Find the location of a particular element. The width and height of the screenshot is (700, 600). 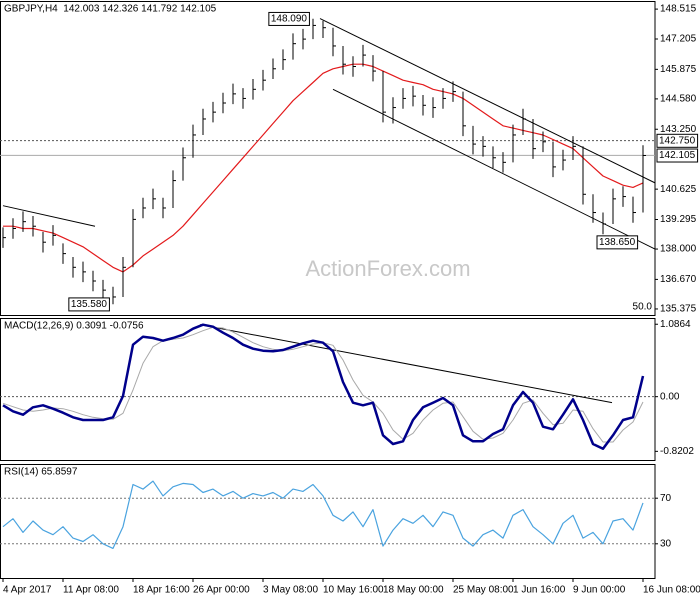

price-annotation: 138.650 is located at coordinates (617, 242).